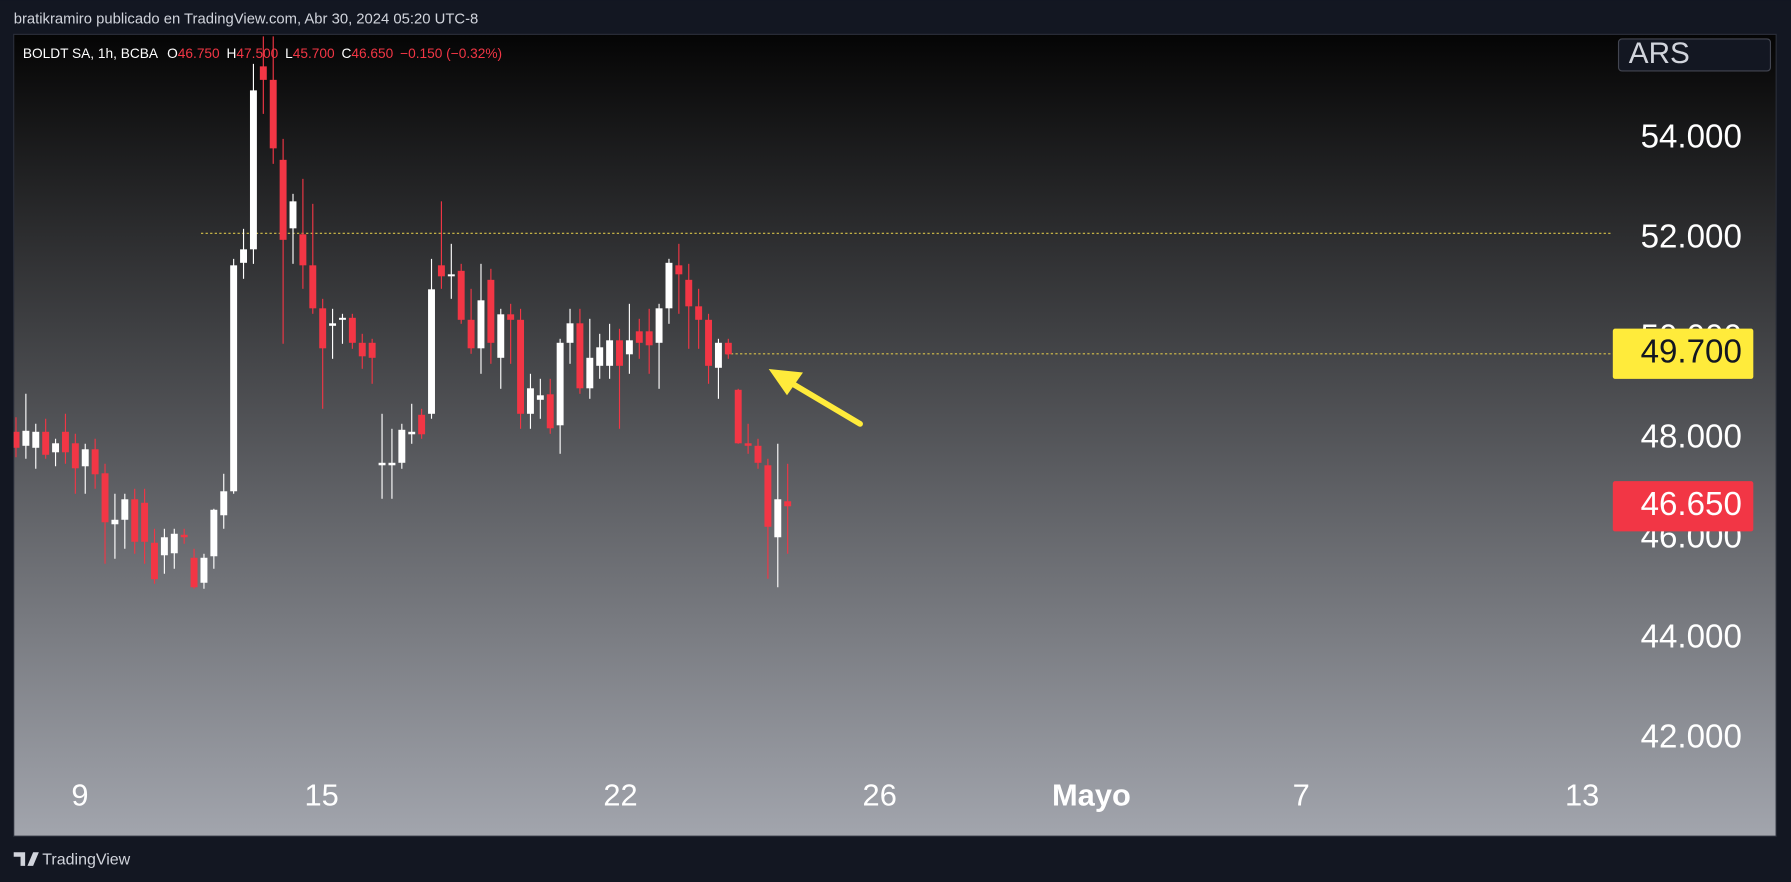 This screenshot has height=882, width=1791. What do you see at coordinates (91, 52) in the screenshot?
I see `symbol: BOLDT SA, 1h, BCBA` at bounding box center [91, 52].